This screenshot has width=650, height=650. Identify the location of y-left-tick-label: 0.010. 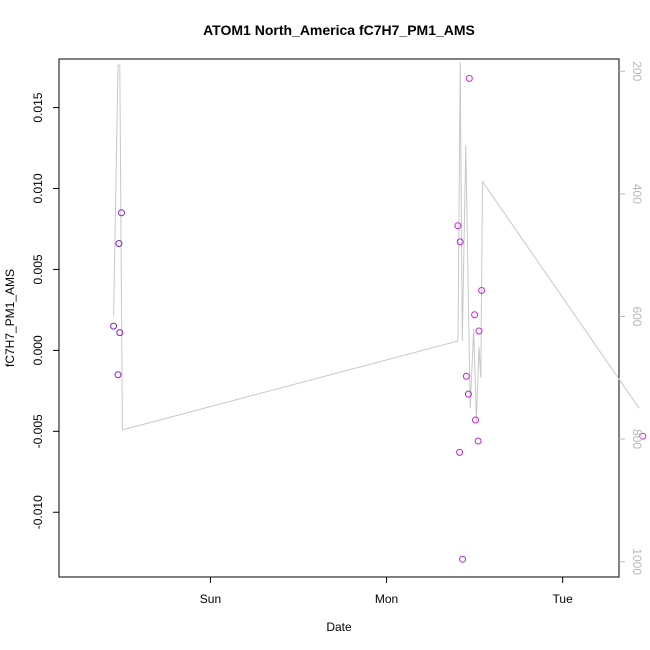
(38, 188).